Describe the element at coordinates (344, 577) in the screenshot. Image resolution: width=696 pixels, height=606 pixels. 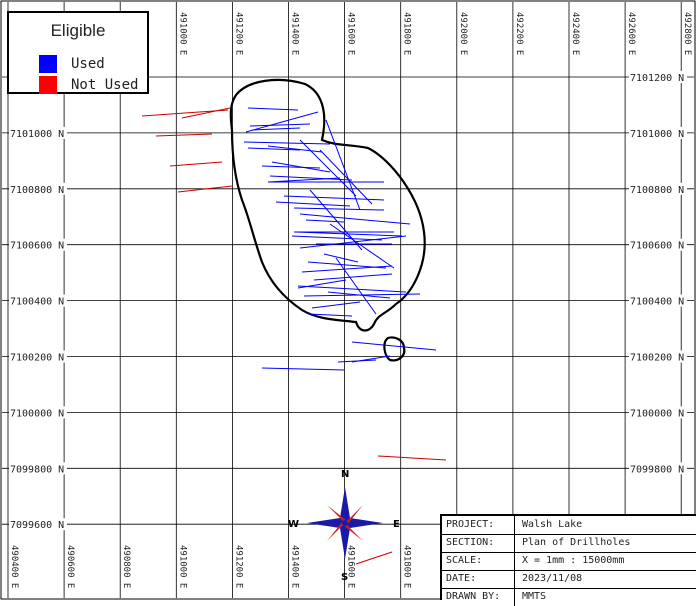
I see `compass-s: S` at that location.